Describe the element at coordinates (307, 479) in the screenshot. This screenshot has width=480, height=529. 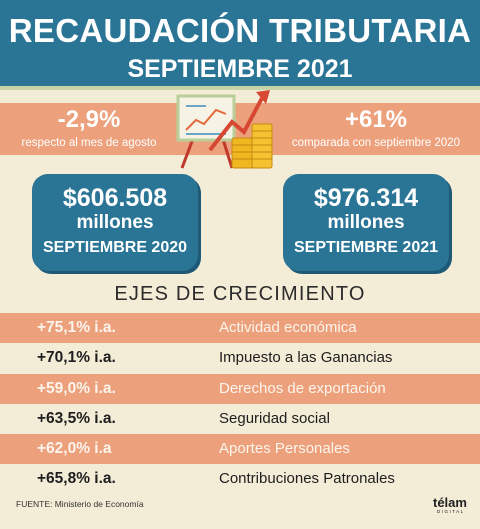
I see `growth-label: Contribuciones Patronales` at that location.